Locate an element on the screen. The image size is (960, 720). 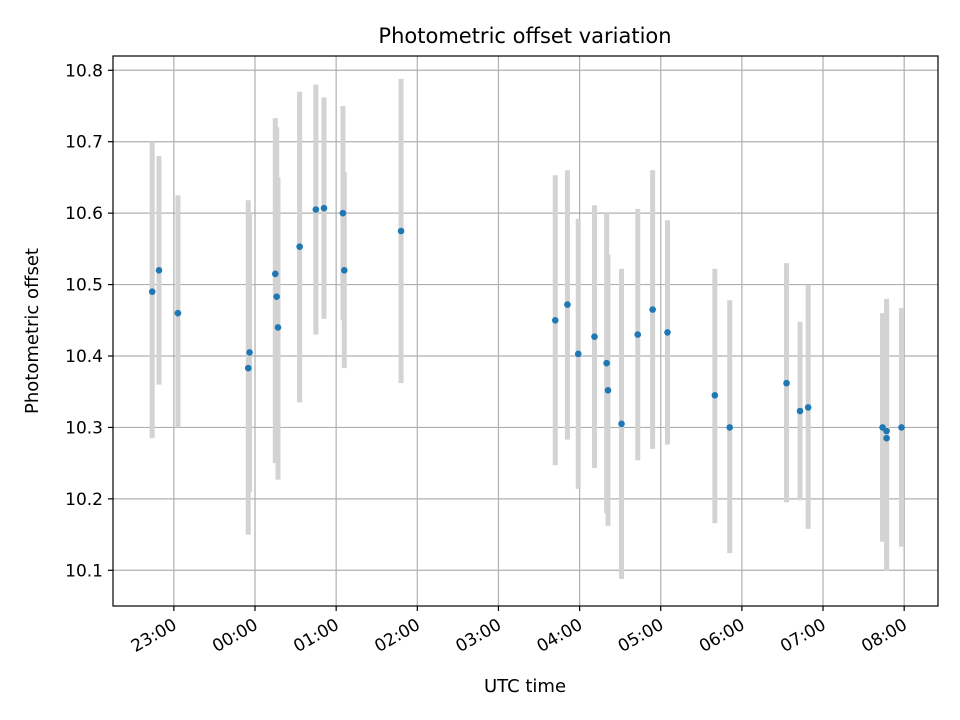
y-tick-label: 10.4 is located at coordinates (84, 357).